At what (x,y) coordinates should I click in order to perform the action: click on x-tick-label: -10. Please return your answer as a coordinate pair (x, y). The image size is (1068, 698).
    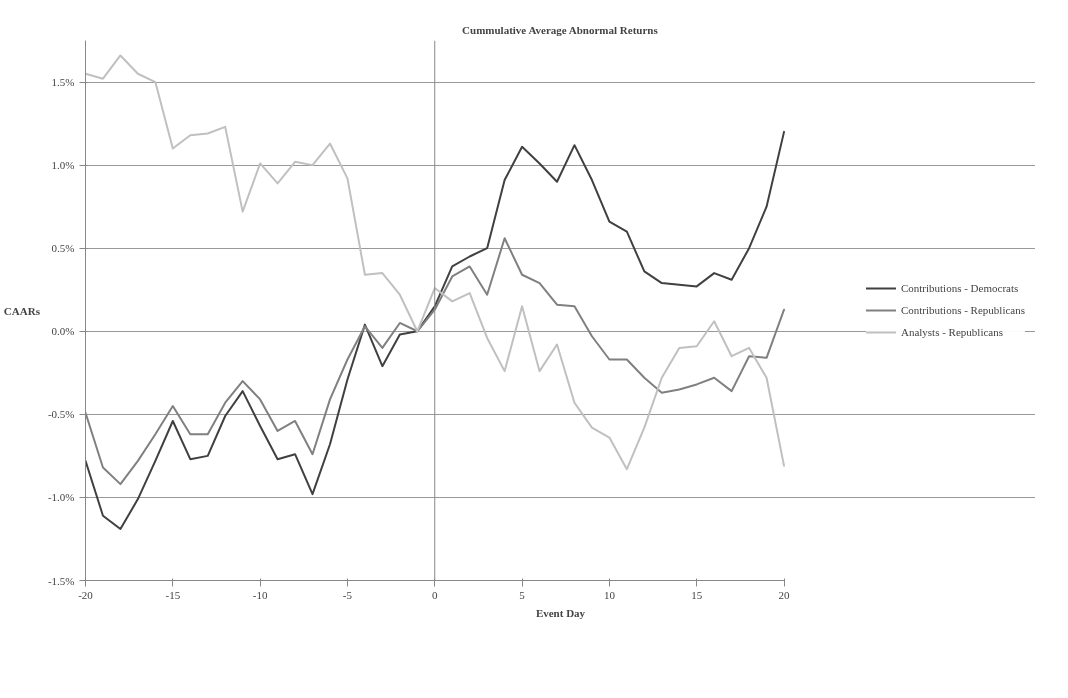
    Looking at the image, I should click on (260, 594).